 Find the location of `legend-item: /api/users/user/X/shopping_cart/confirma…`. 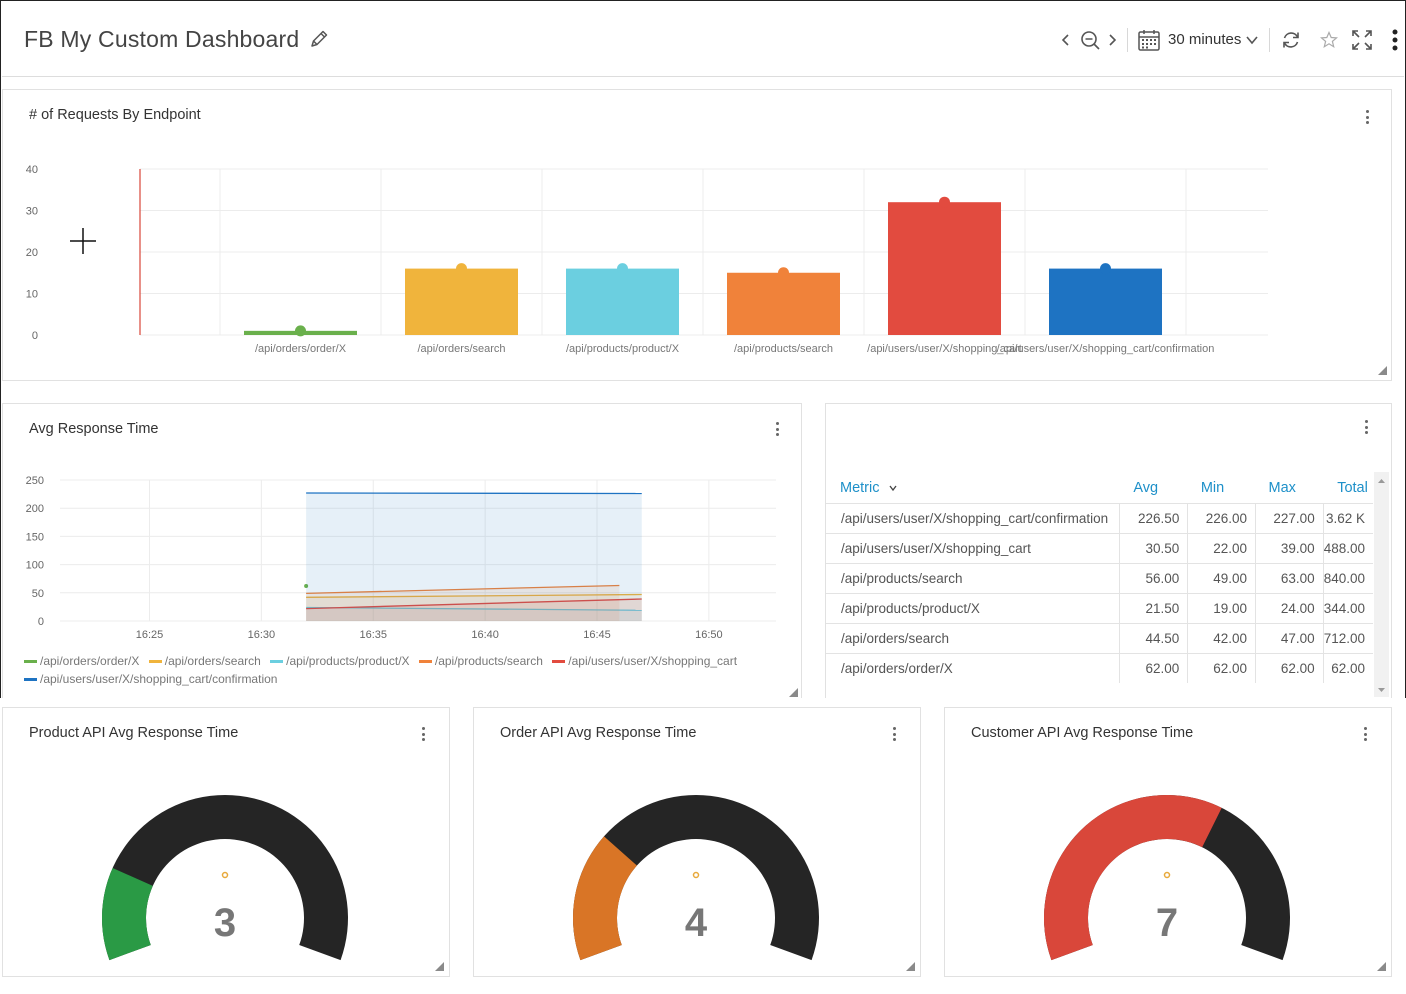

legend-item: /api/users/user/X/shopping_cart/confirma… is located at coordinates (150, 679).